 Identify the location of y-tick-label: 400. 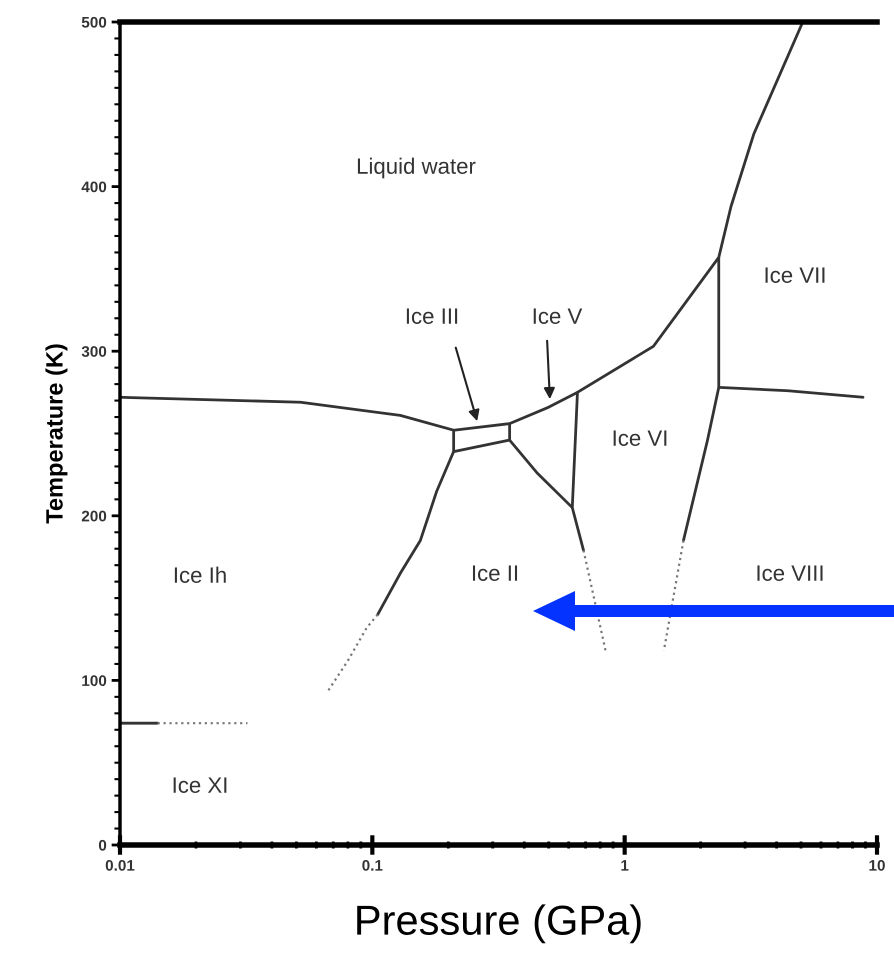
(94, 186).